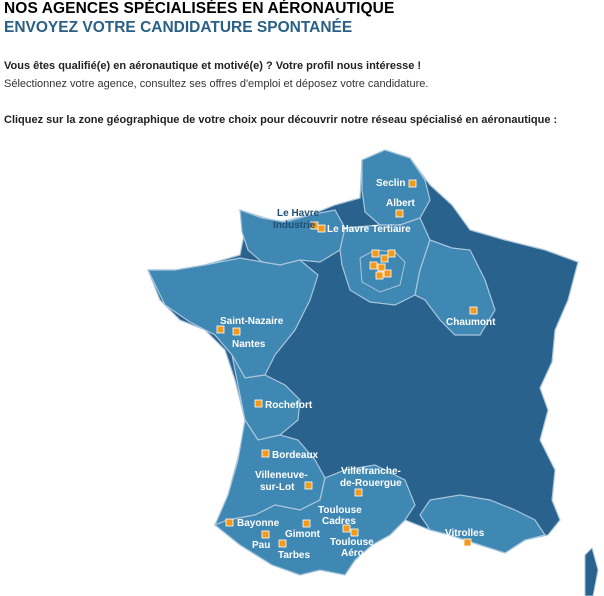  I want to click on region-normandie, so click(292, 237).